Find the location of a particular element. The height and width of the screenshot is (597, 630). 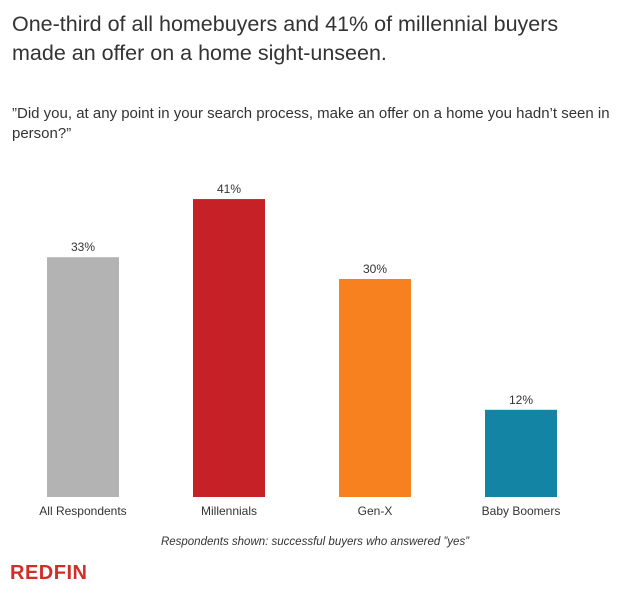

value-label-all-respondents: 33% is located at coordinates (83, 247).